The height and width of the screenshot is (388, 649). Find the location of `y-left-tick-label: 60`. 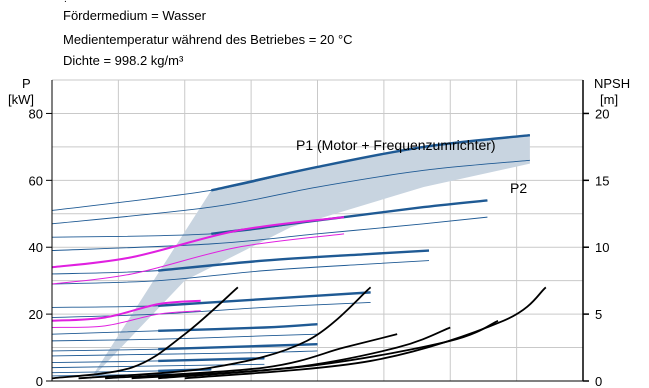

y-left-tick-label: 60 is located at coordinates (36, 180).